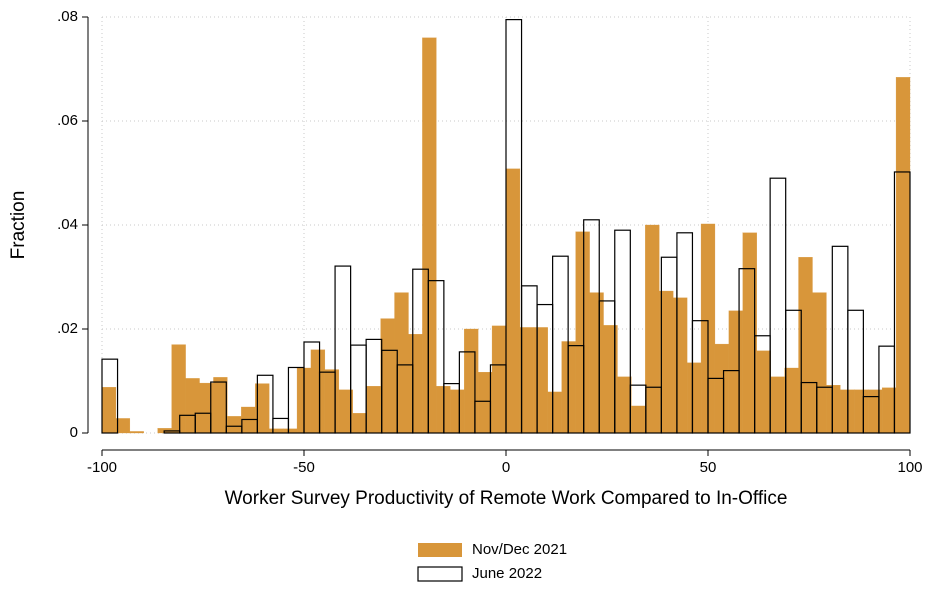  What do you see at coordinates (67, 328) in the screenshot?
I see `y-tick-label: .02` at bounding box center [67, 328].